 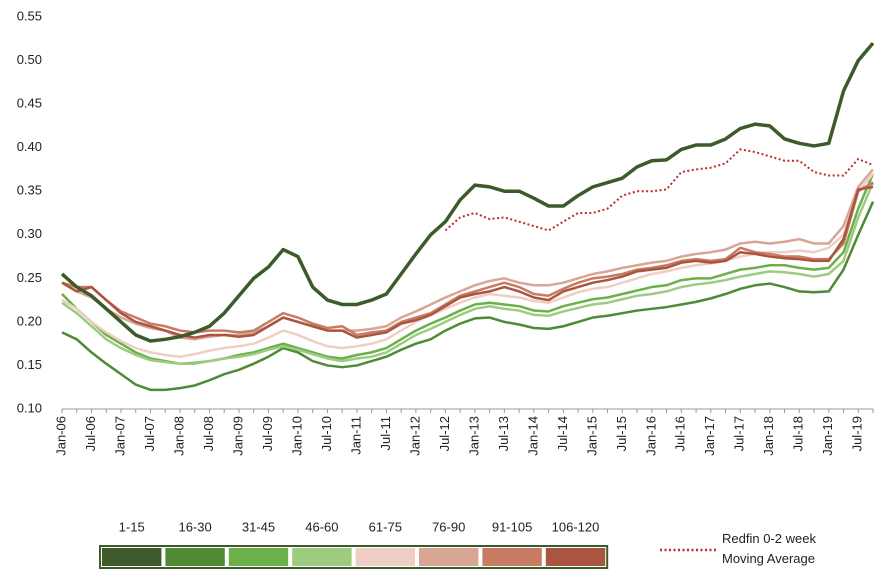 What do you see at coordinates (768, 436) in the screenshot?
I see `x-tick-label: Jan-18` at bounding box center [768, 436].